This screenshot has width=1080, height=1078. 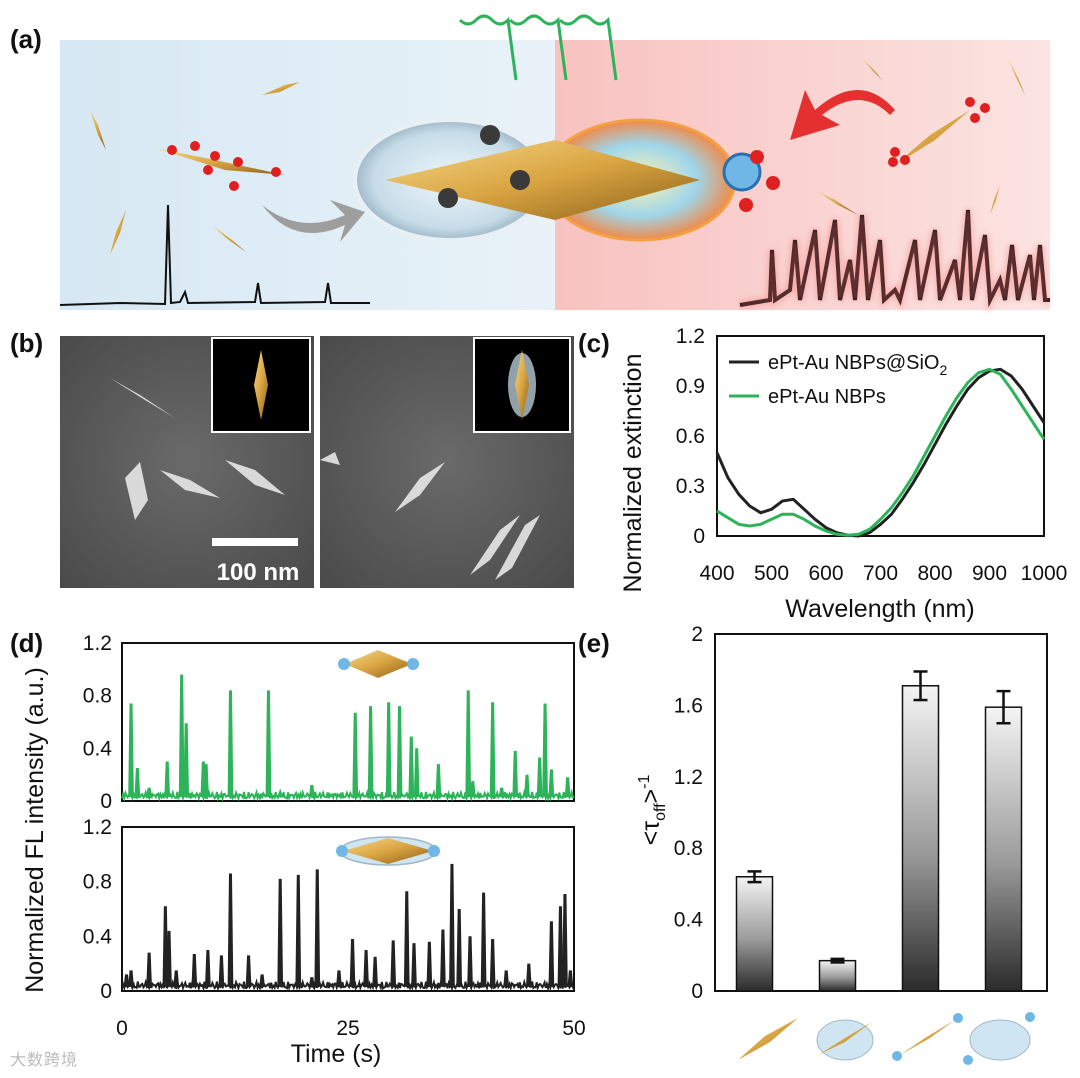 I want to click on weak-fluorescence-trace, so click(x=214, y=255).